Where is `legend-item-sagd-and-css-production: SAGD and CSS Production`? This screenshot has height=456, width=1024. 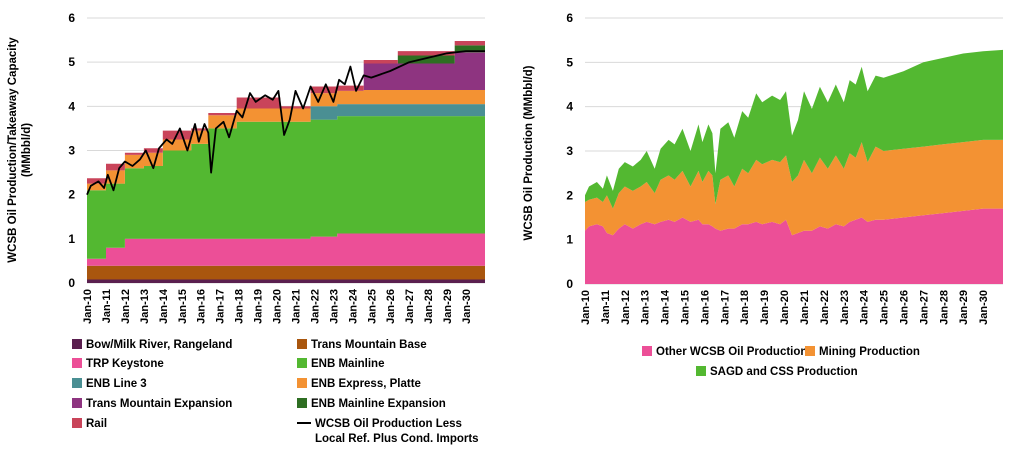
legend-item-sagd-and-css-production: SAGD and CSS Production is located at coordinates (777, 372).